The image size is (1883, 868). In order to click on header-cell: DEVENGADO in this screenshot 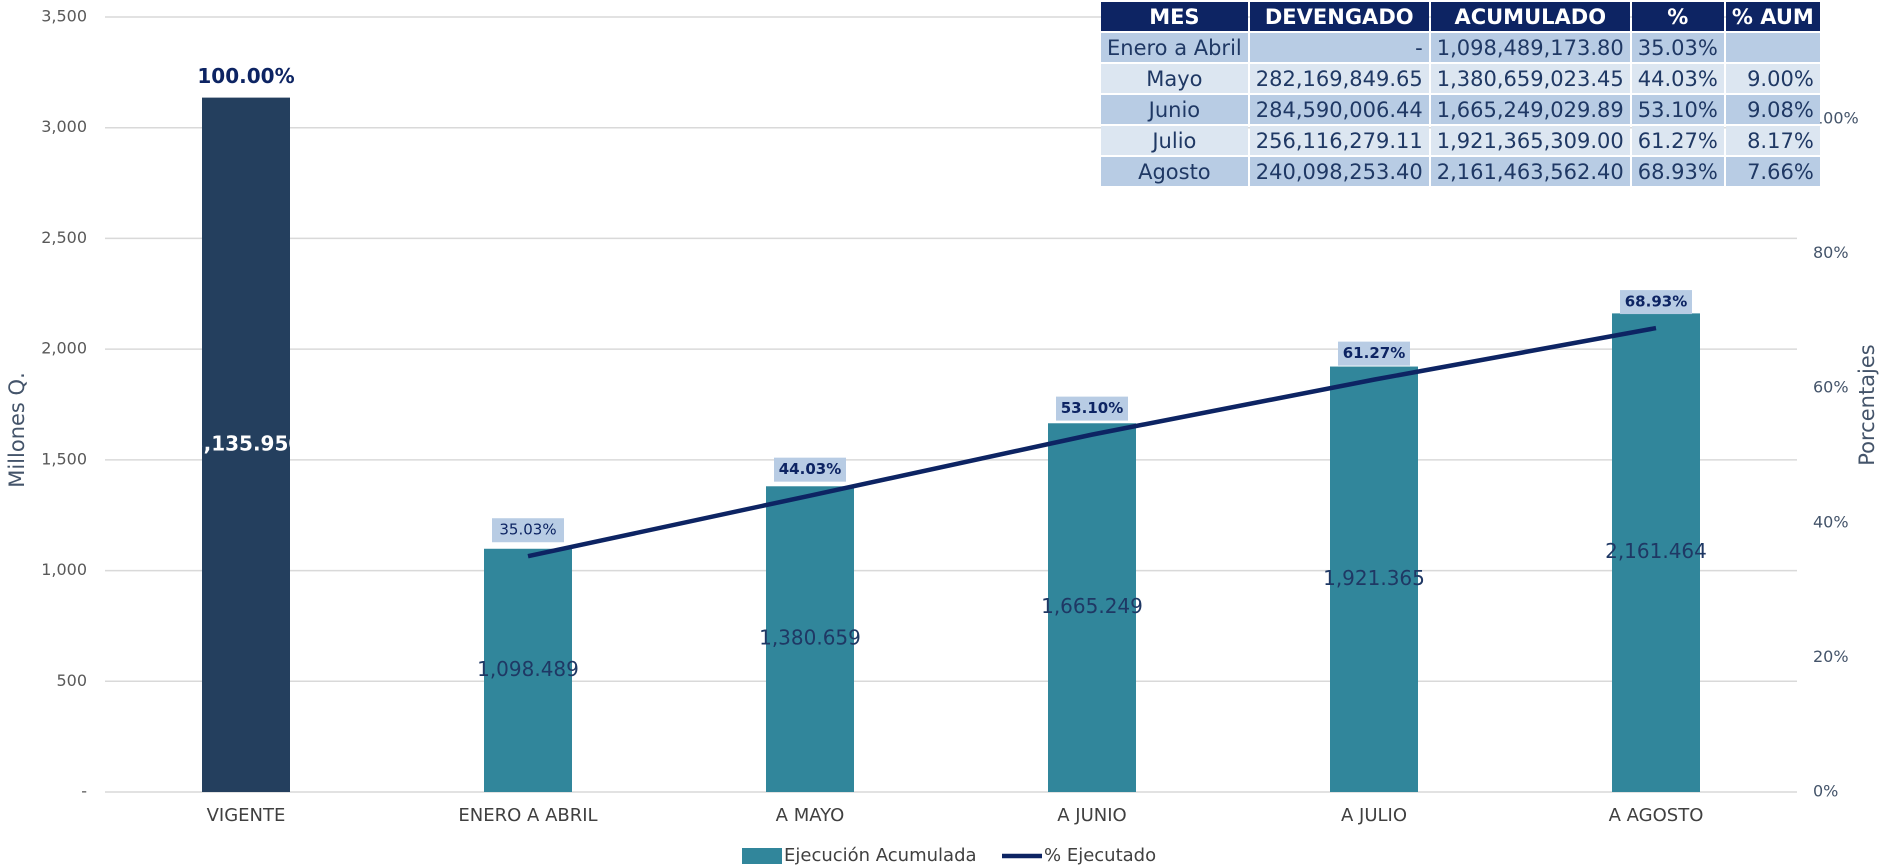, I will do `click(1339, 16)`.